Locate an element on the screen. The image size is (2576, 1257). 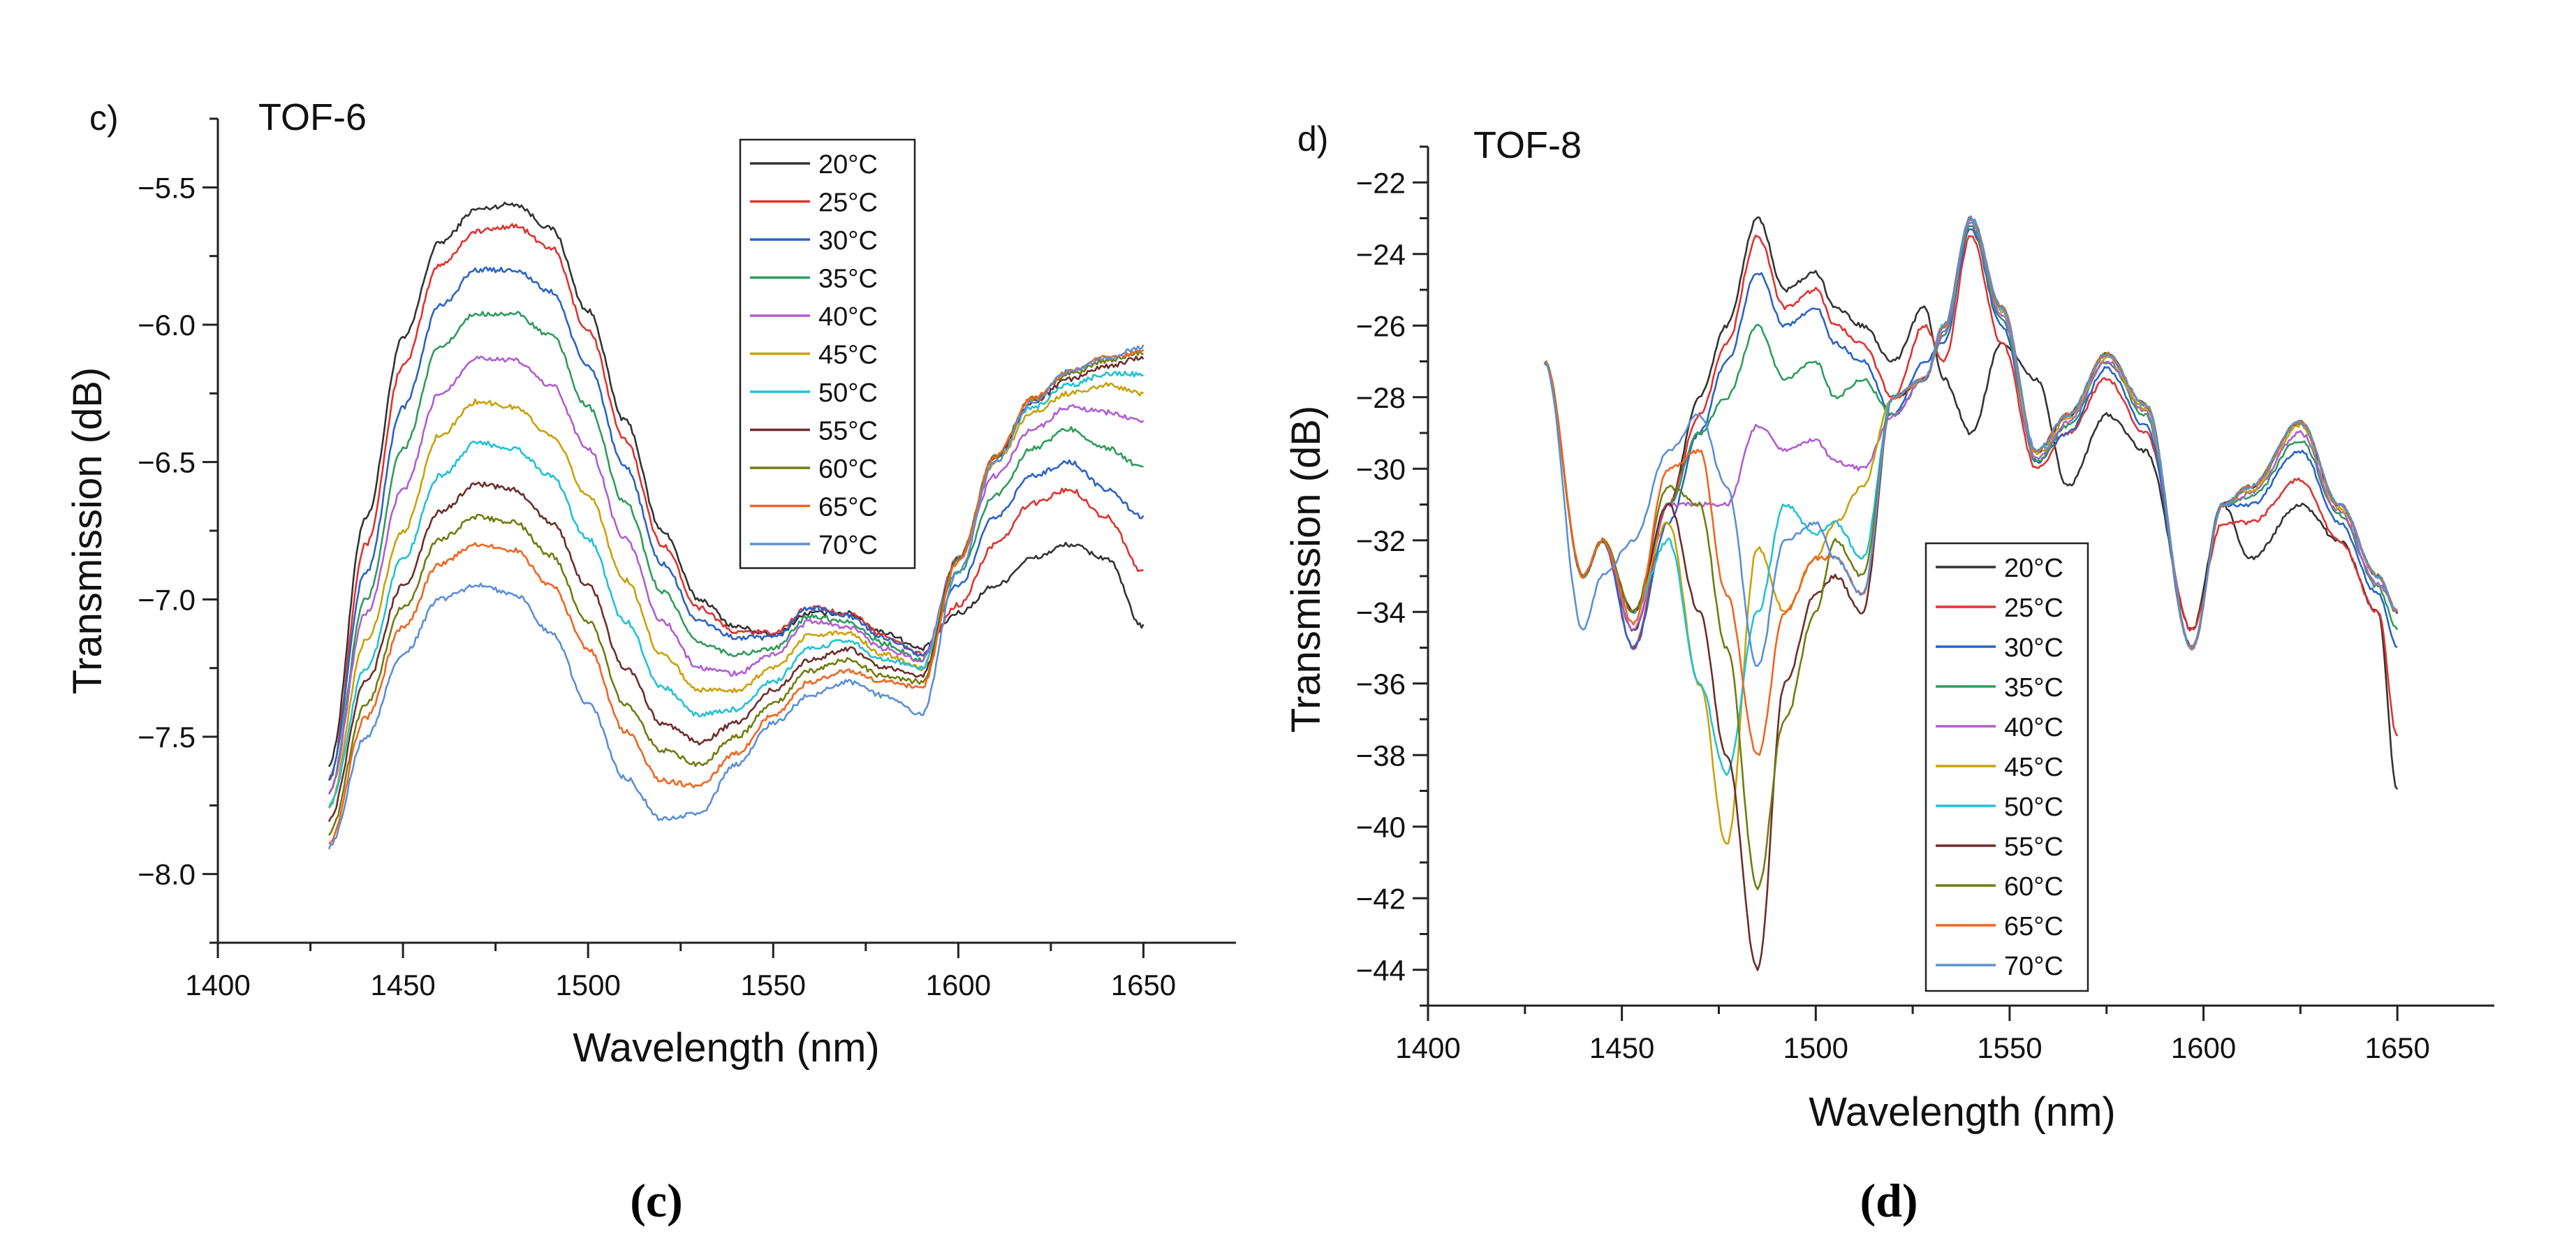
y-tick-label: −8.0 is located at coordinates (167, 874).